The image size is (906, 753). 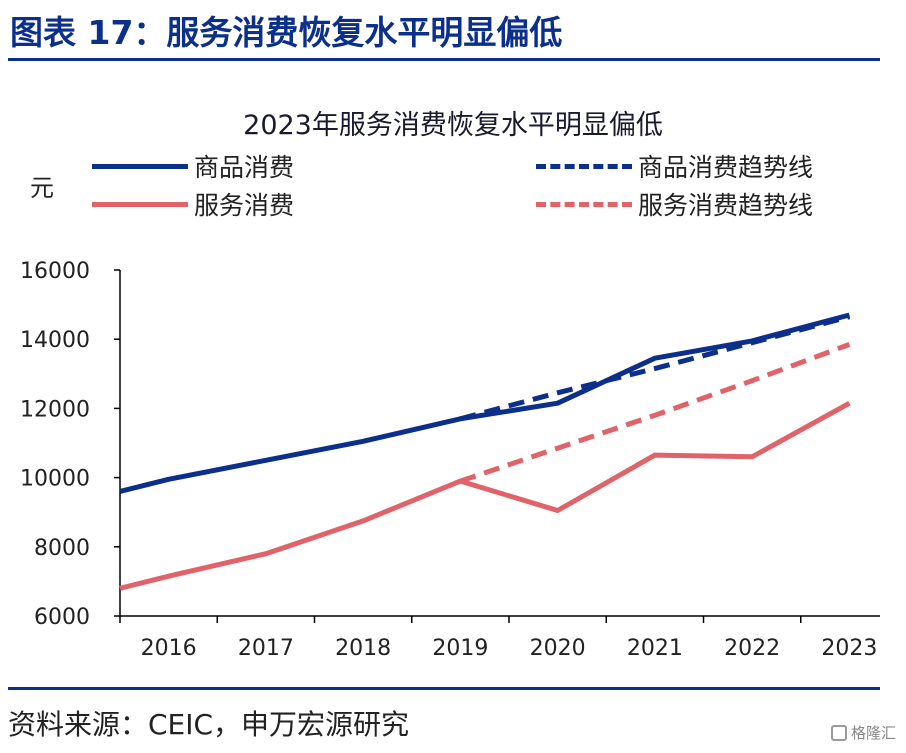 What do you see at coordinates (55, 409) in the screenshot?
I see `y-tick-label: 12000` at bounding box center [55, 409].